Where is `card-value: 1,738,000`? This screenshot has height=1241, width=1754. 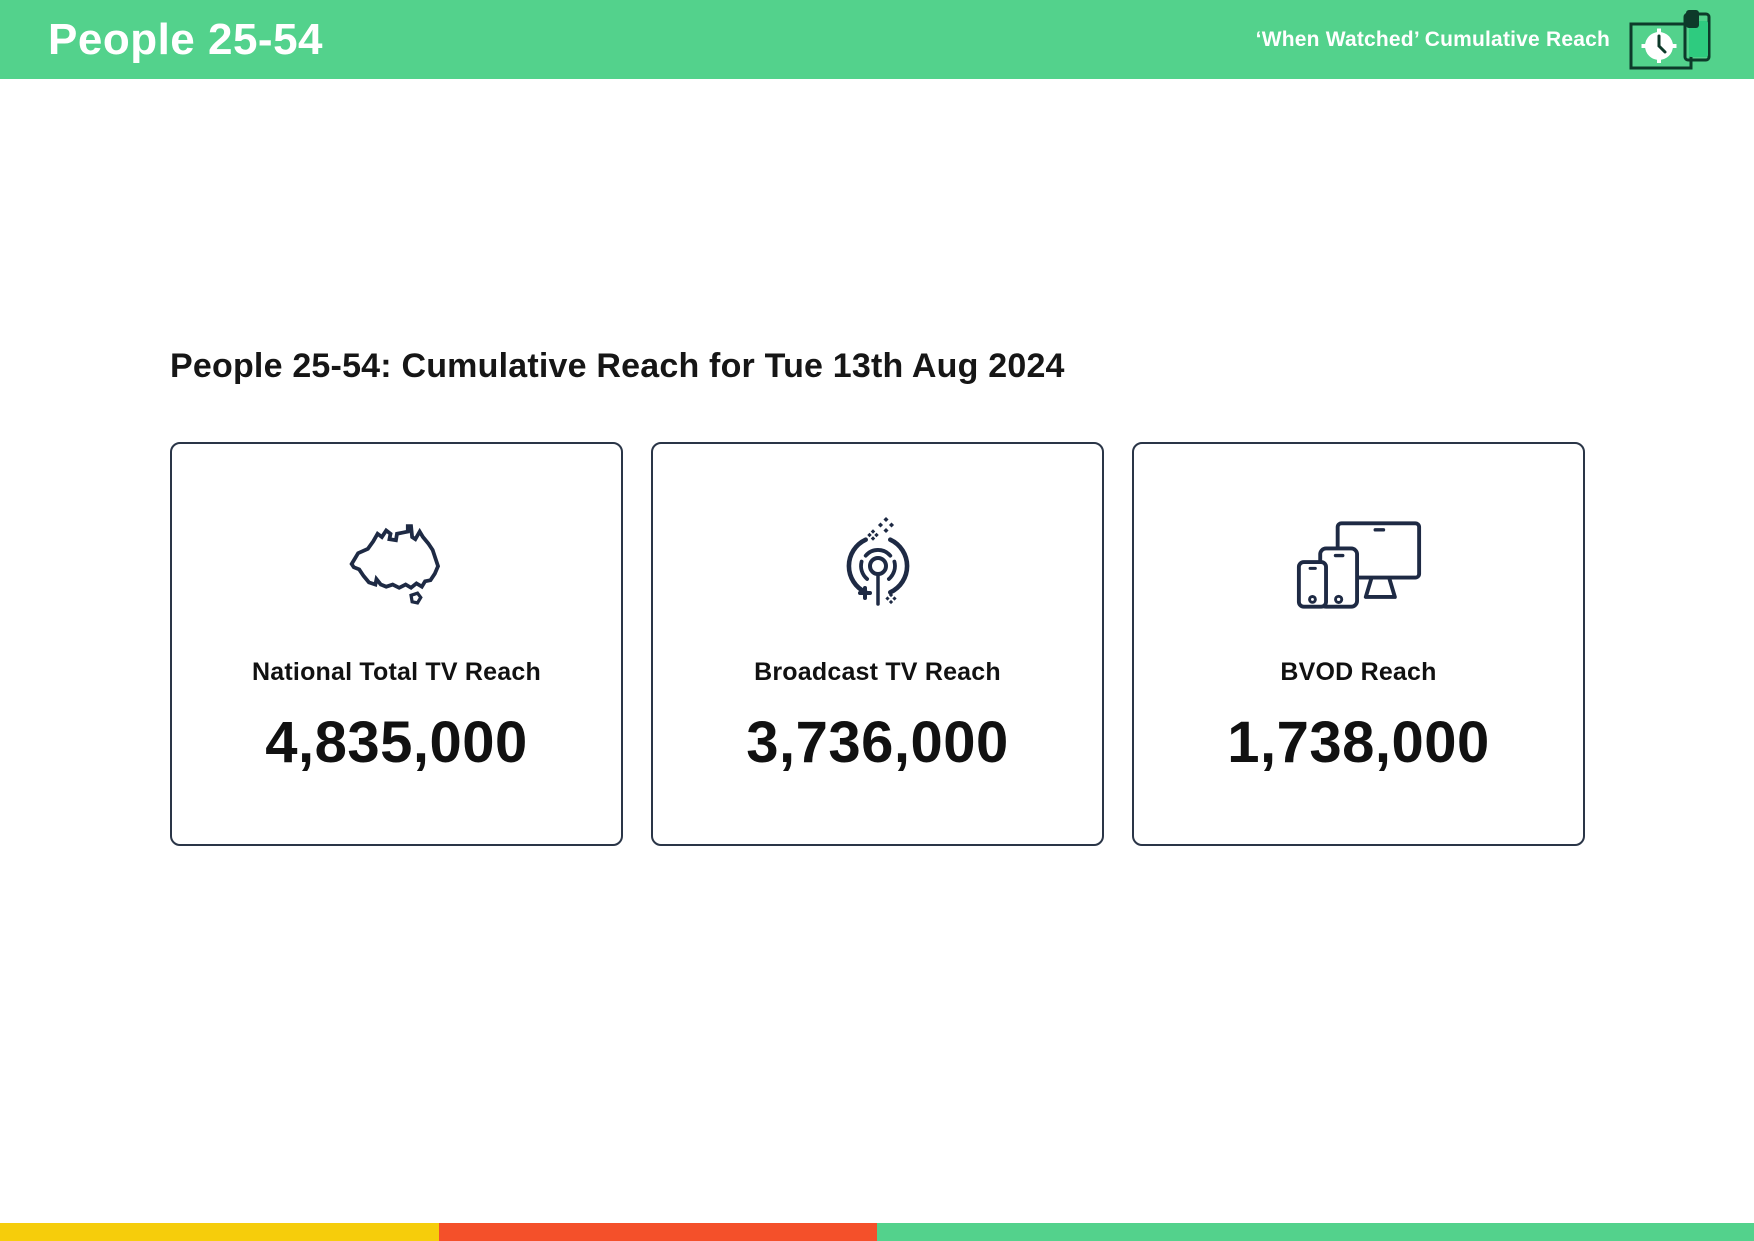
card-value: 1,738,000 is located at coordinates (1358, 742).